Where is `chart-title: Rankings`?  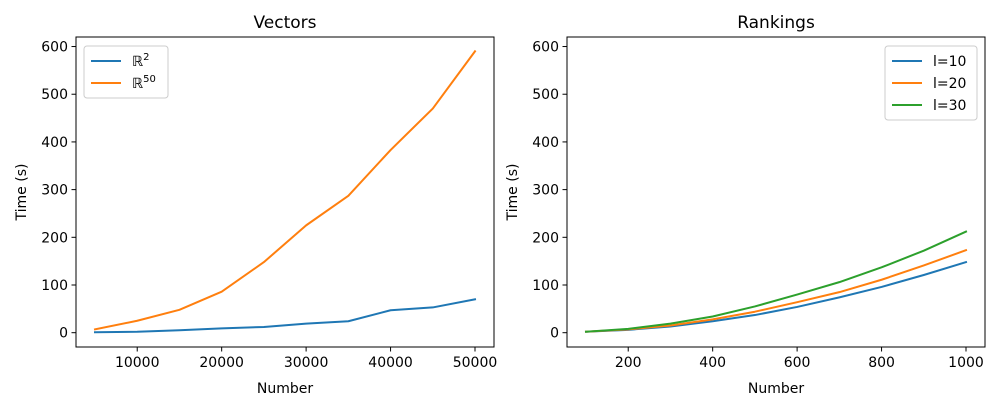 chart-title: Rankings is located at coordinates (776, 23).